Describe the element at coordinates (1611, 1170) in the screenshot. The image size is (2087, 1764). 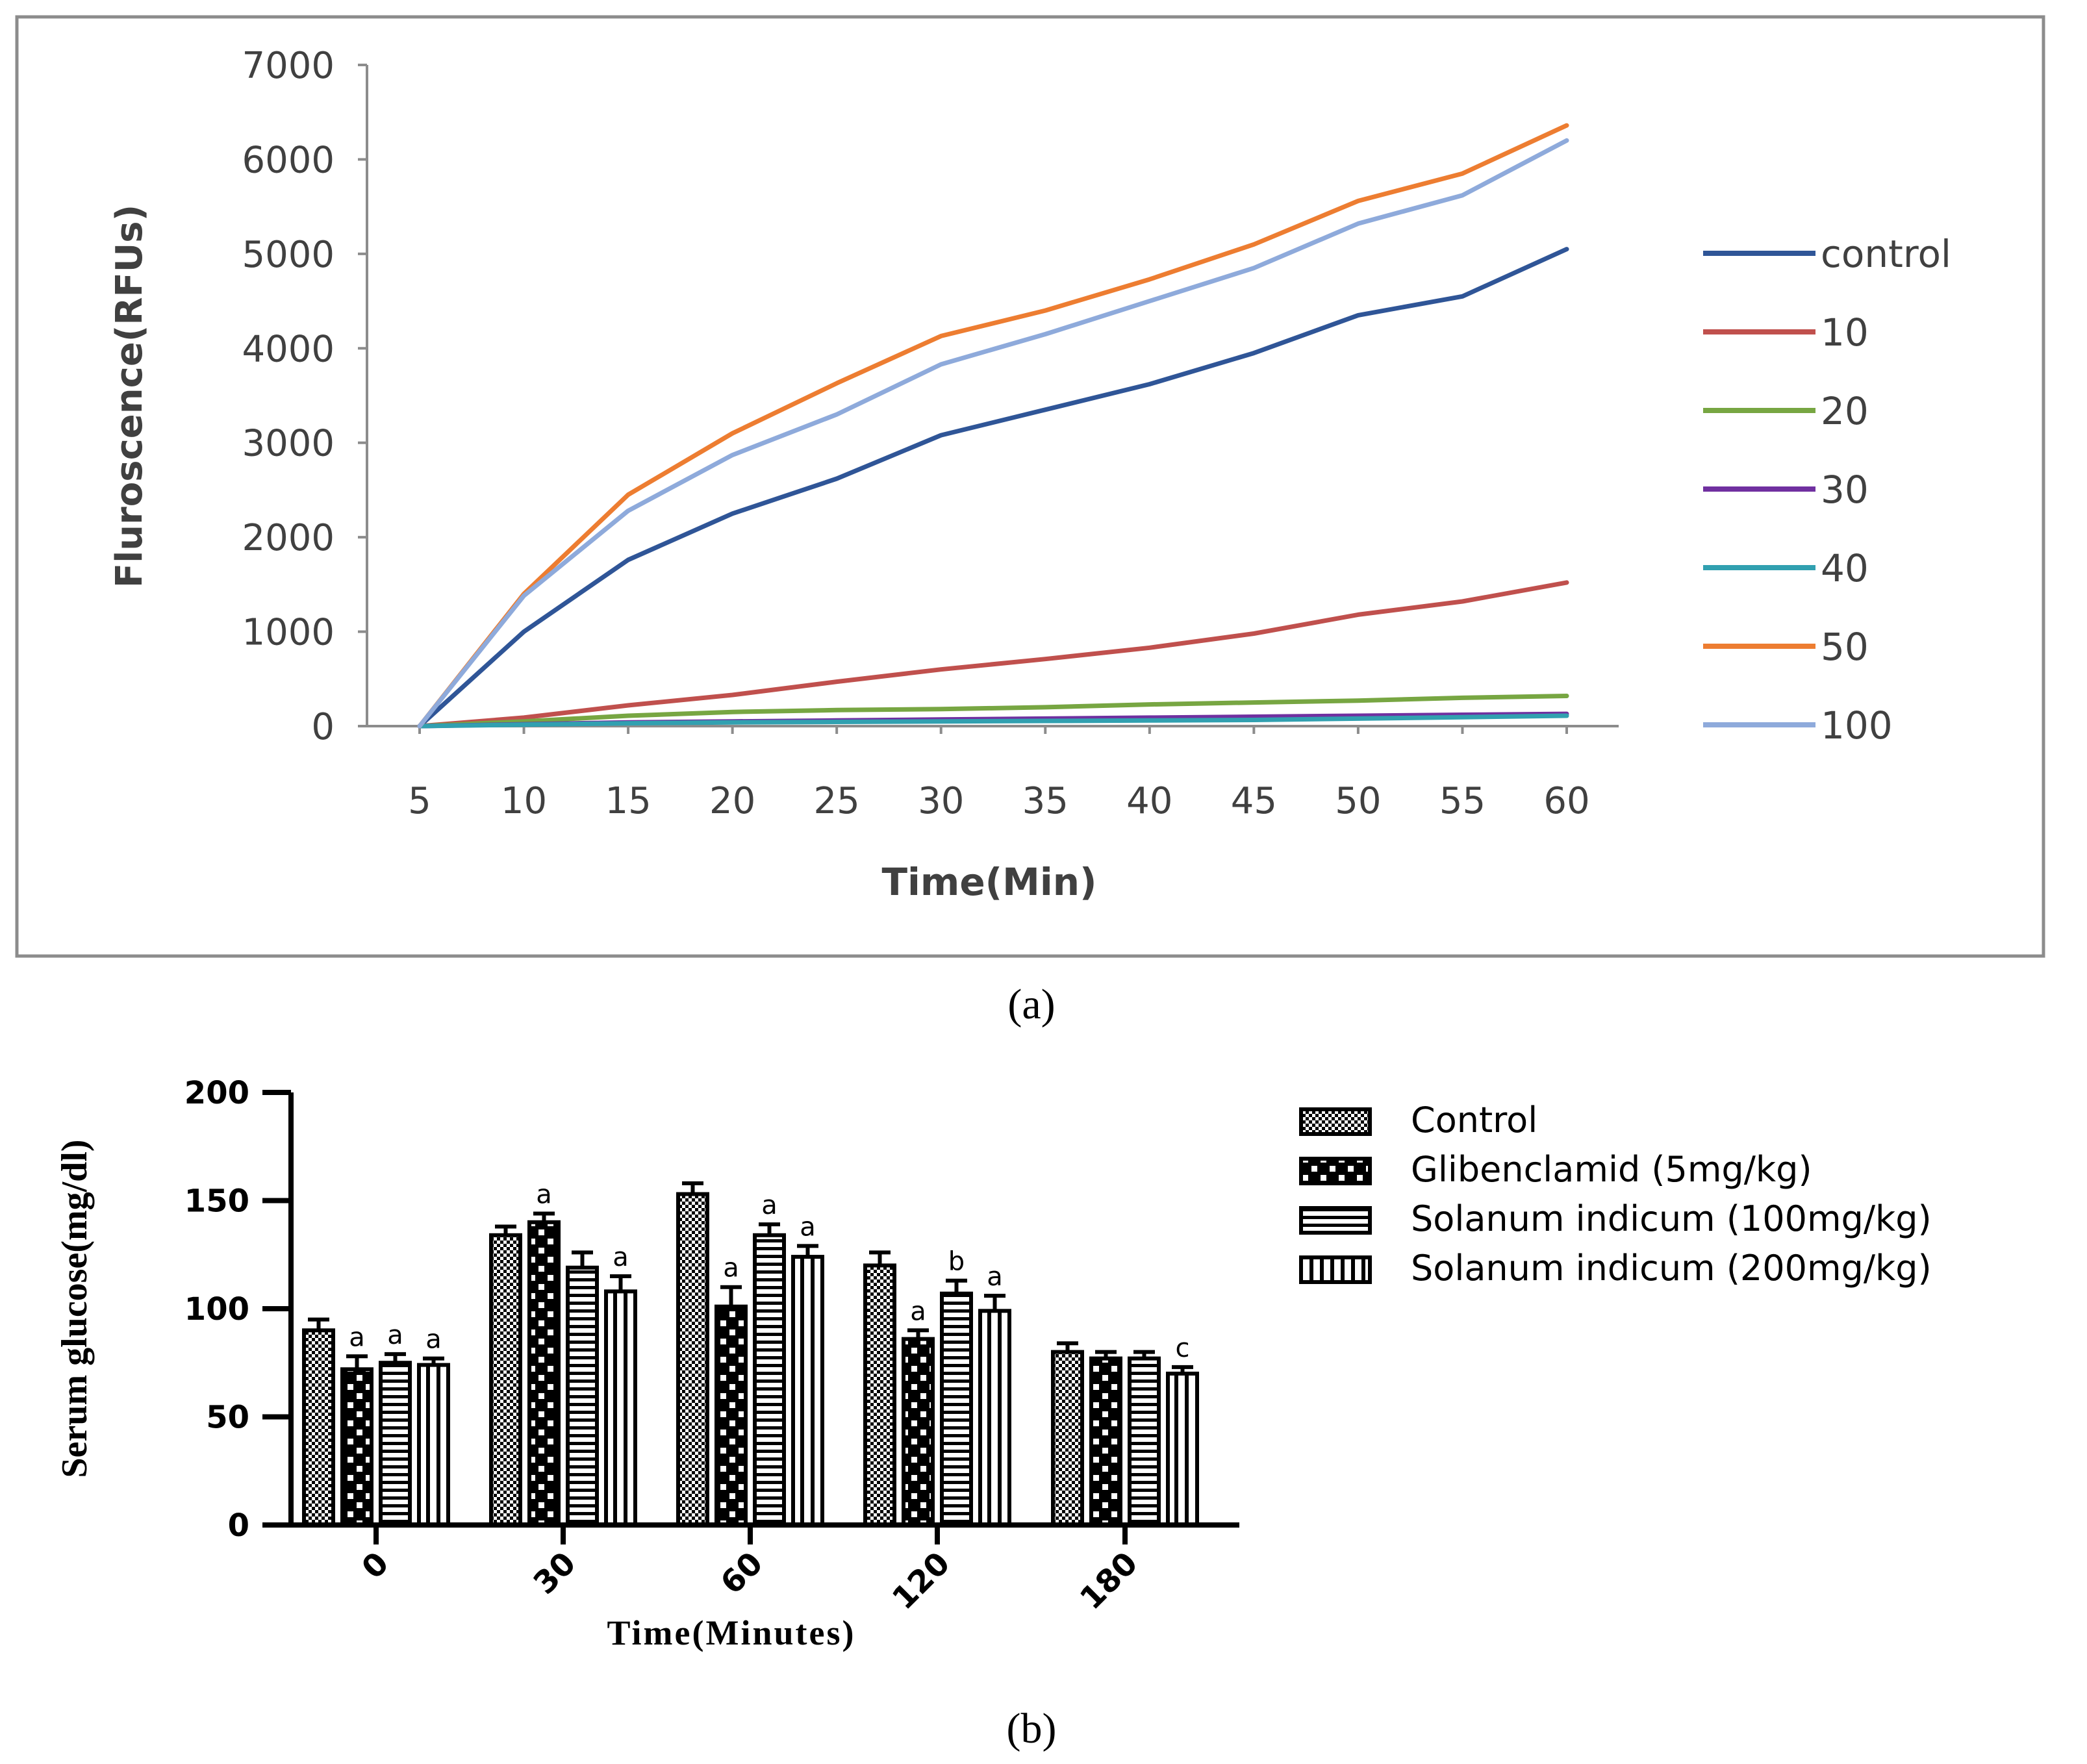
I see `legend-label: Glibenclamid (5mg/kg)` at that location.